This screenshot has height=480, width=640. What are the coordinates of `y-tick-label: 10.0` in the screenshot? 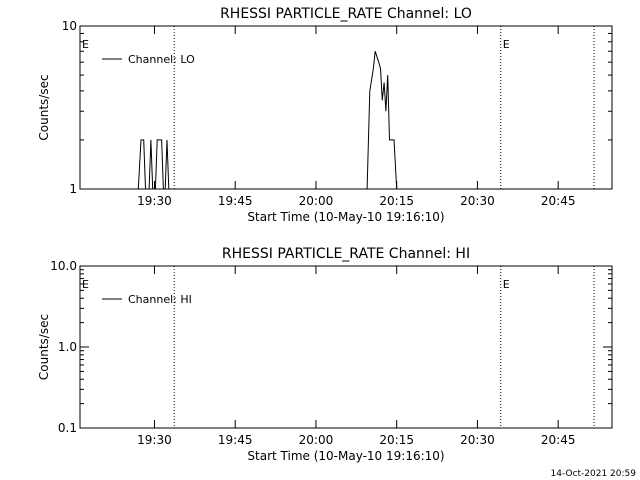 It's located at (63, 266).